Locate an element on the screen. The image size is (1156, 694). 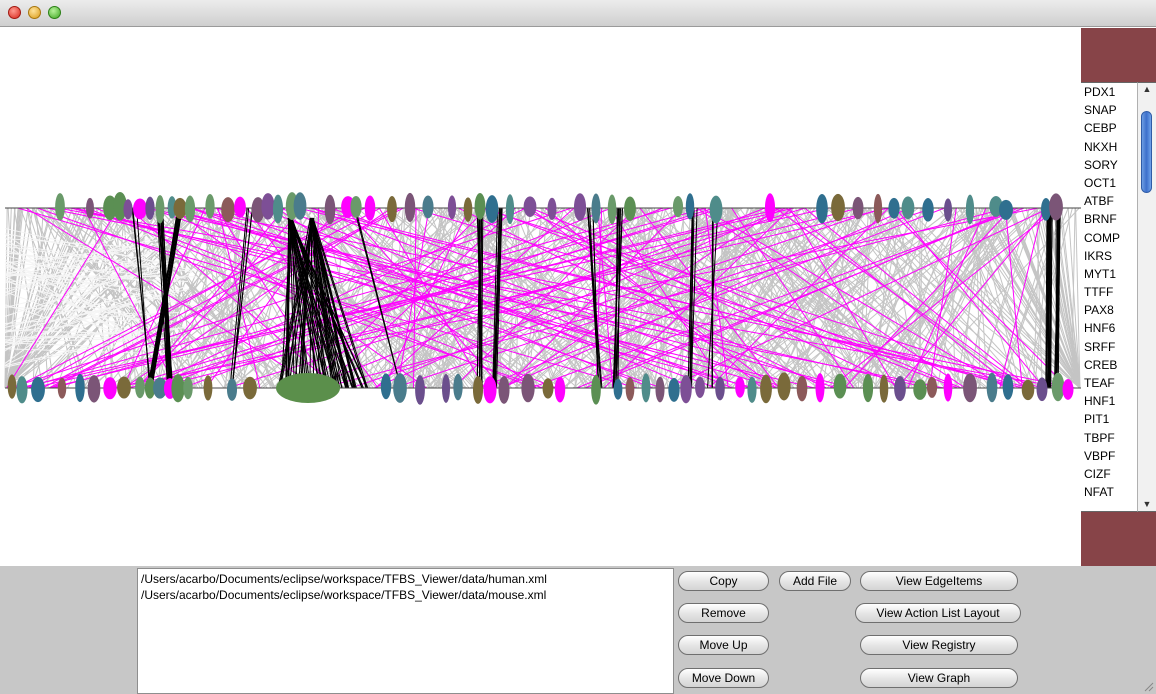
tf-list-item: CEBP is located at coordinates (1100, 128).